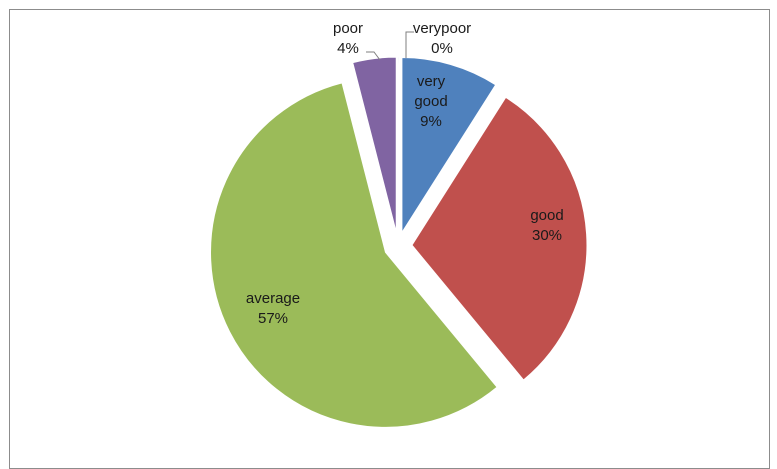 The width and height of the screenshot is (777, 469). I want to click on pie-slice-very-good, so click(449, 146).